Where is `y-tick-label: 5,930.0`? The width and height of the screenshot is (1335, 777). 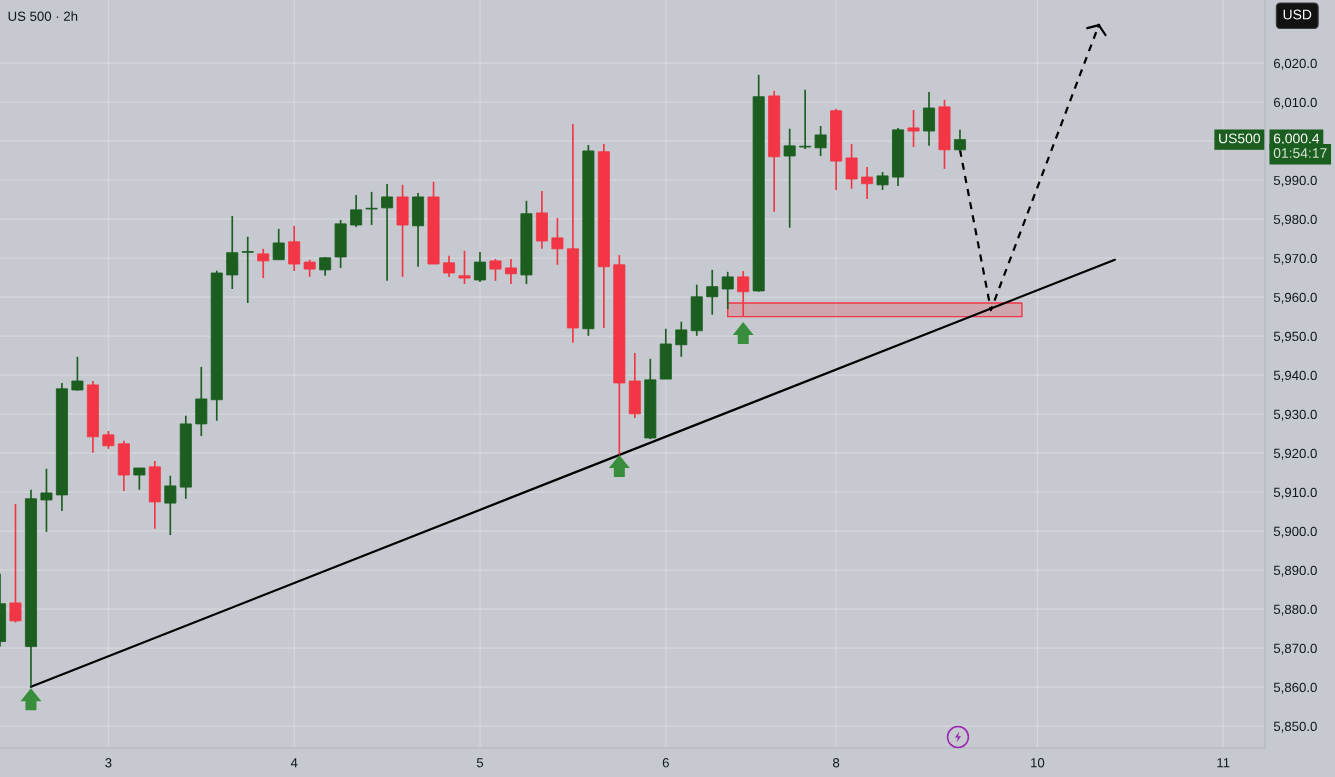 y-tick-label: 5,930.0 is located at coordinates (1295, 415).